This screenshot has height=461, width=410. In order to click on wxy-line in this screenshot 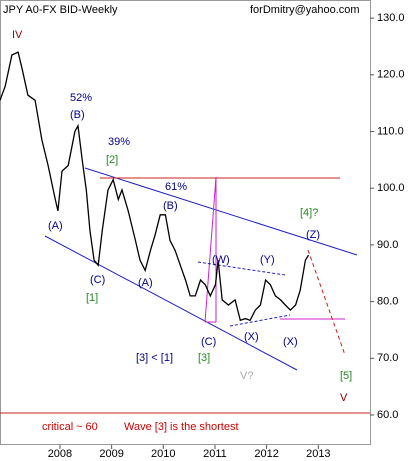, I will do `click(260, 320)`.